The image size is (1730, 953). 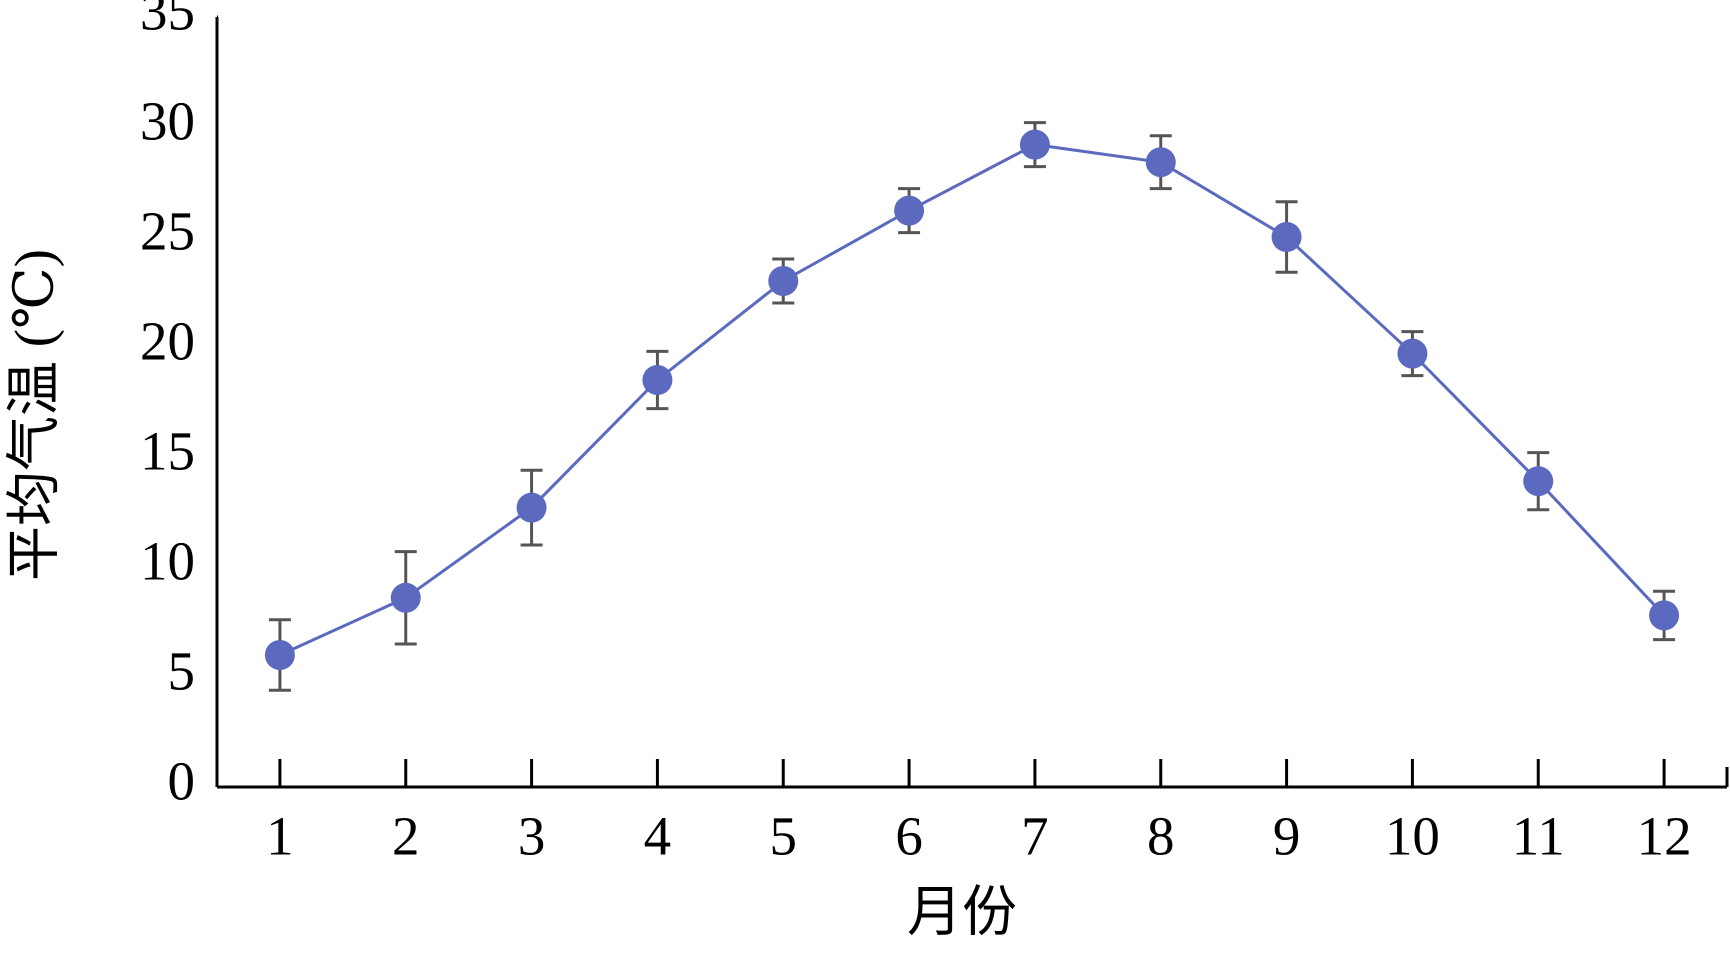 I want to click on y-tick-label: 25, so click(x=167, y=231).